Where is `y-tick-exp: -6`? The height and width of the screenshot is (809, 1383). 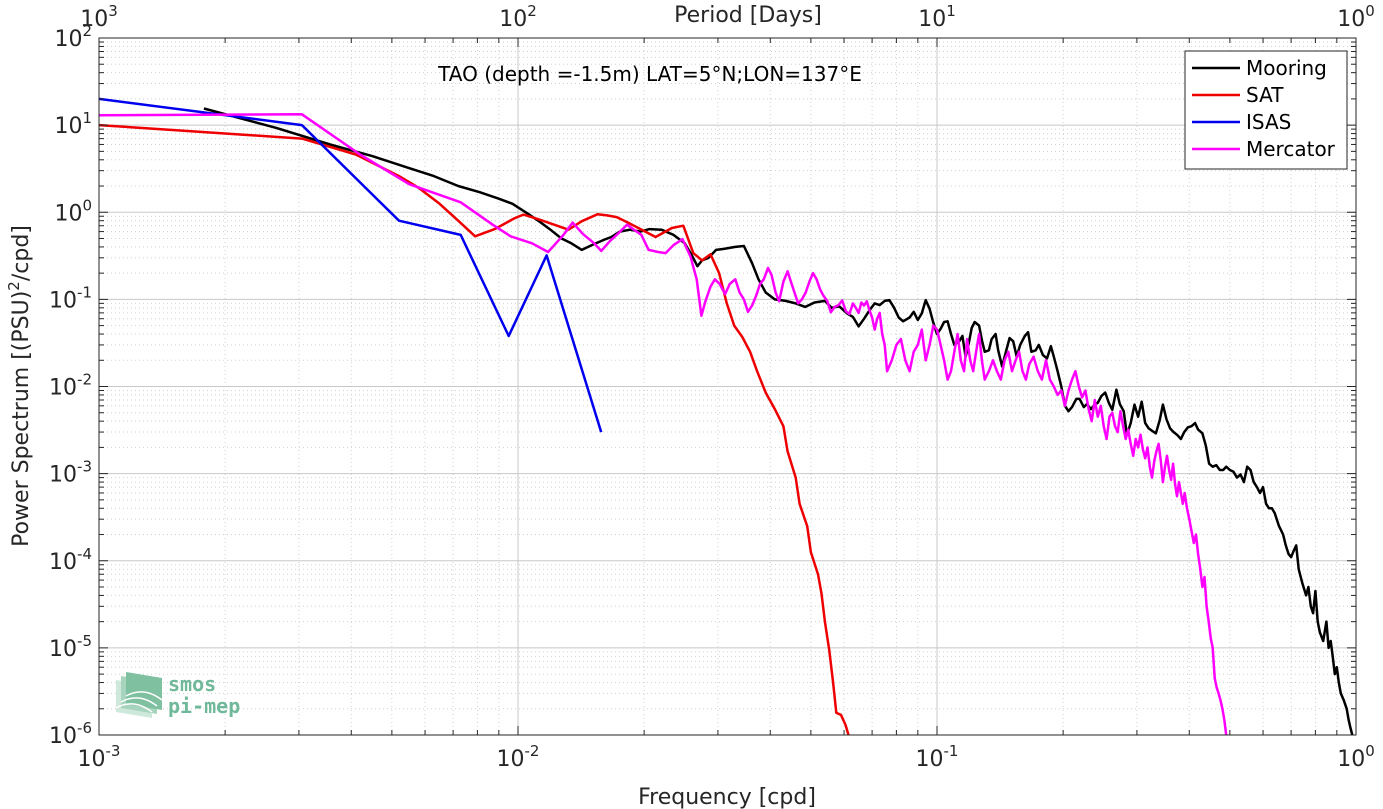 y-tick-exp: -6 is located at coordinates (84, 728).